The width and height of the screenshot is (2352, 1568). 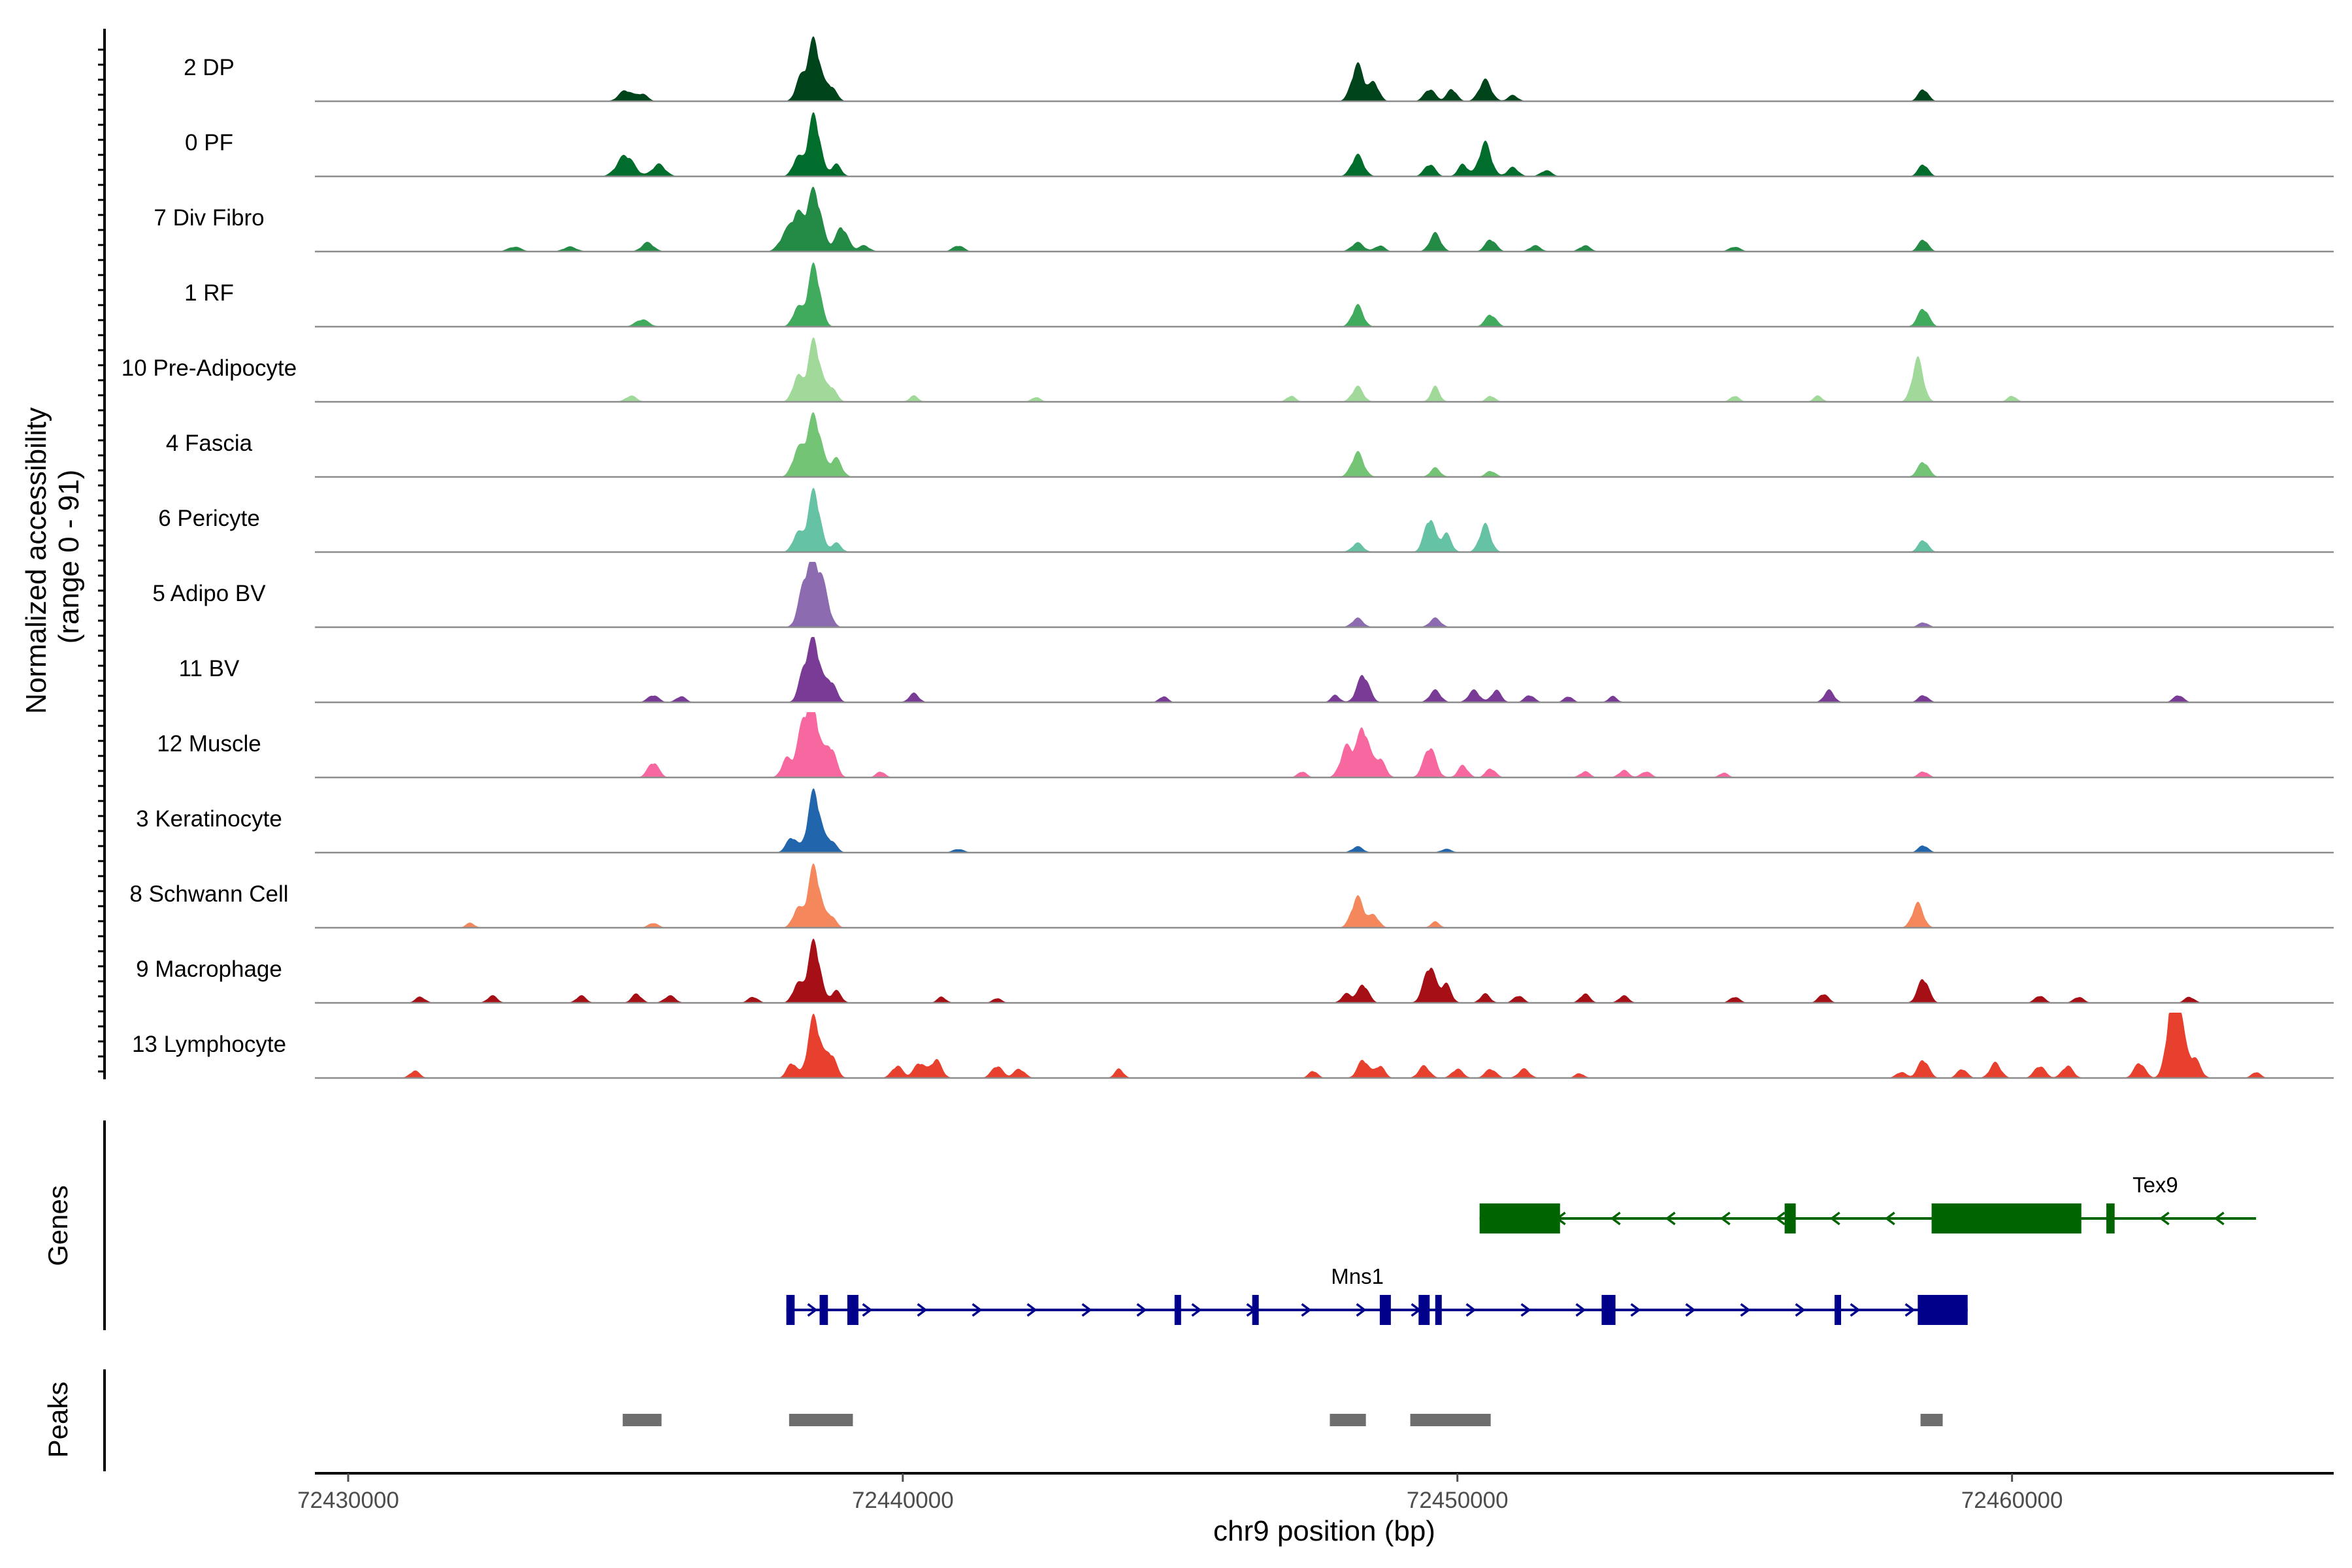 I want to click on track-6-pericyte: 6 Pericyte, so click(x=1246, y=520).